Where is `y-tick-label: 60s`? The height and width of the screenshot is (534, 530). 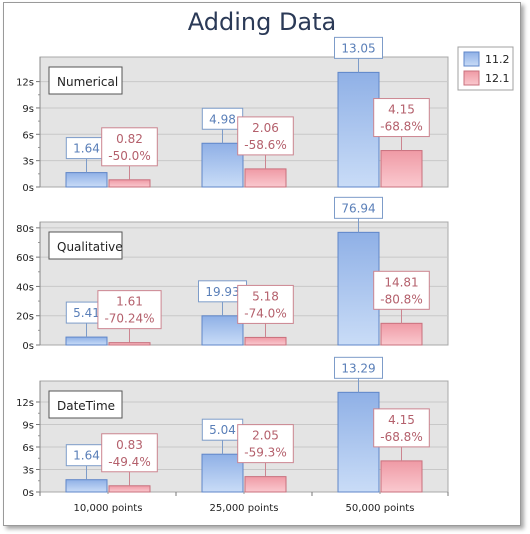 y-tick-label: 60s is located at coordinates (25, 258).